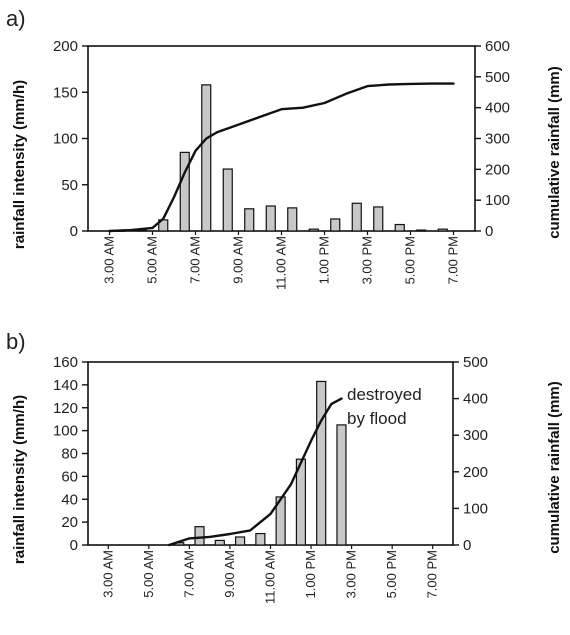  I want to click on y-tick-label: 80, so click(69, 454).